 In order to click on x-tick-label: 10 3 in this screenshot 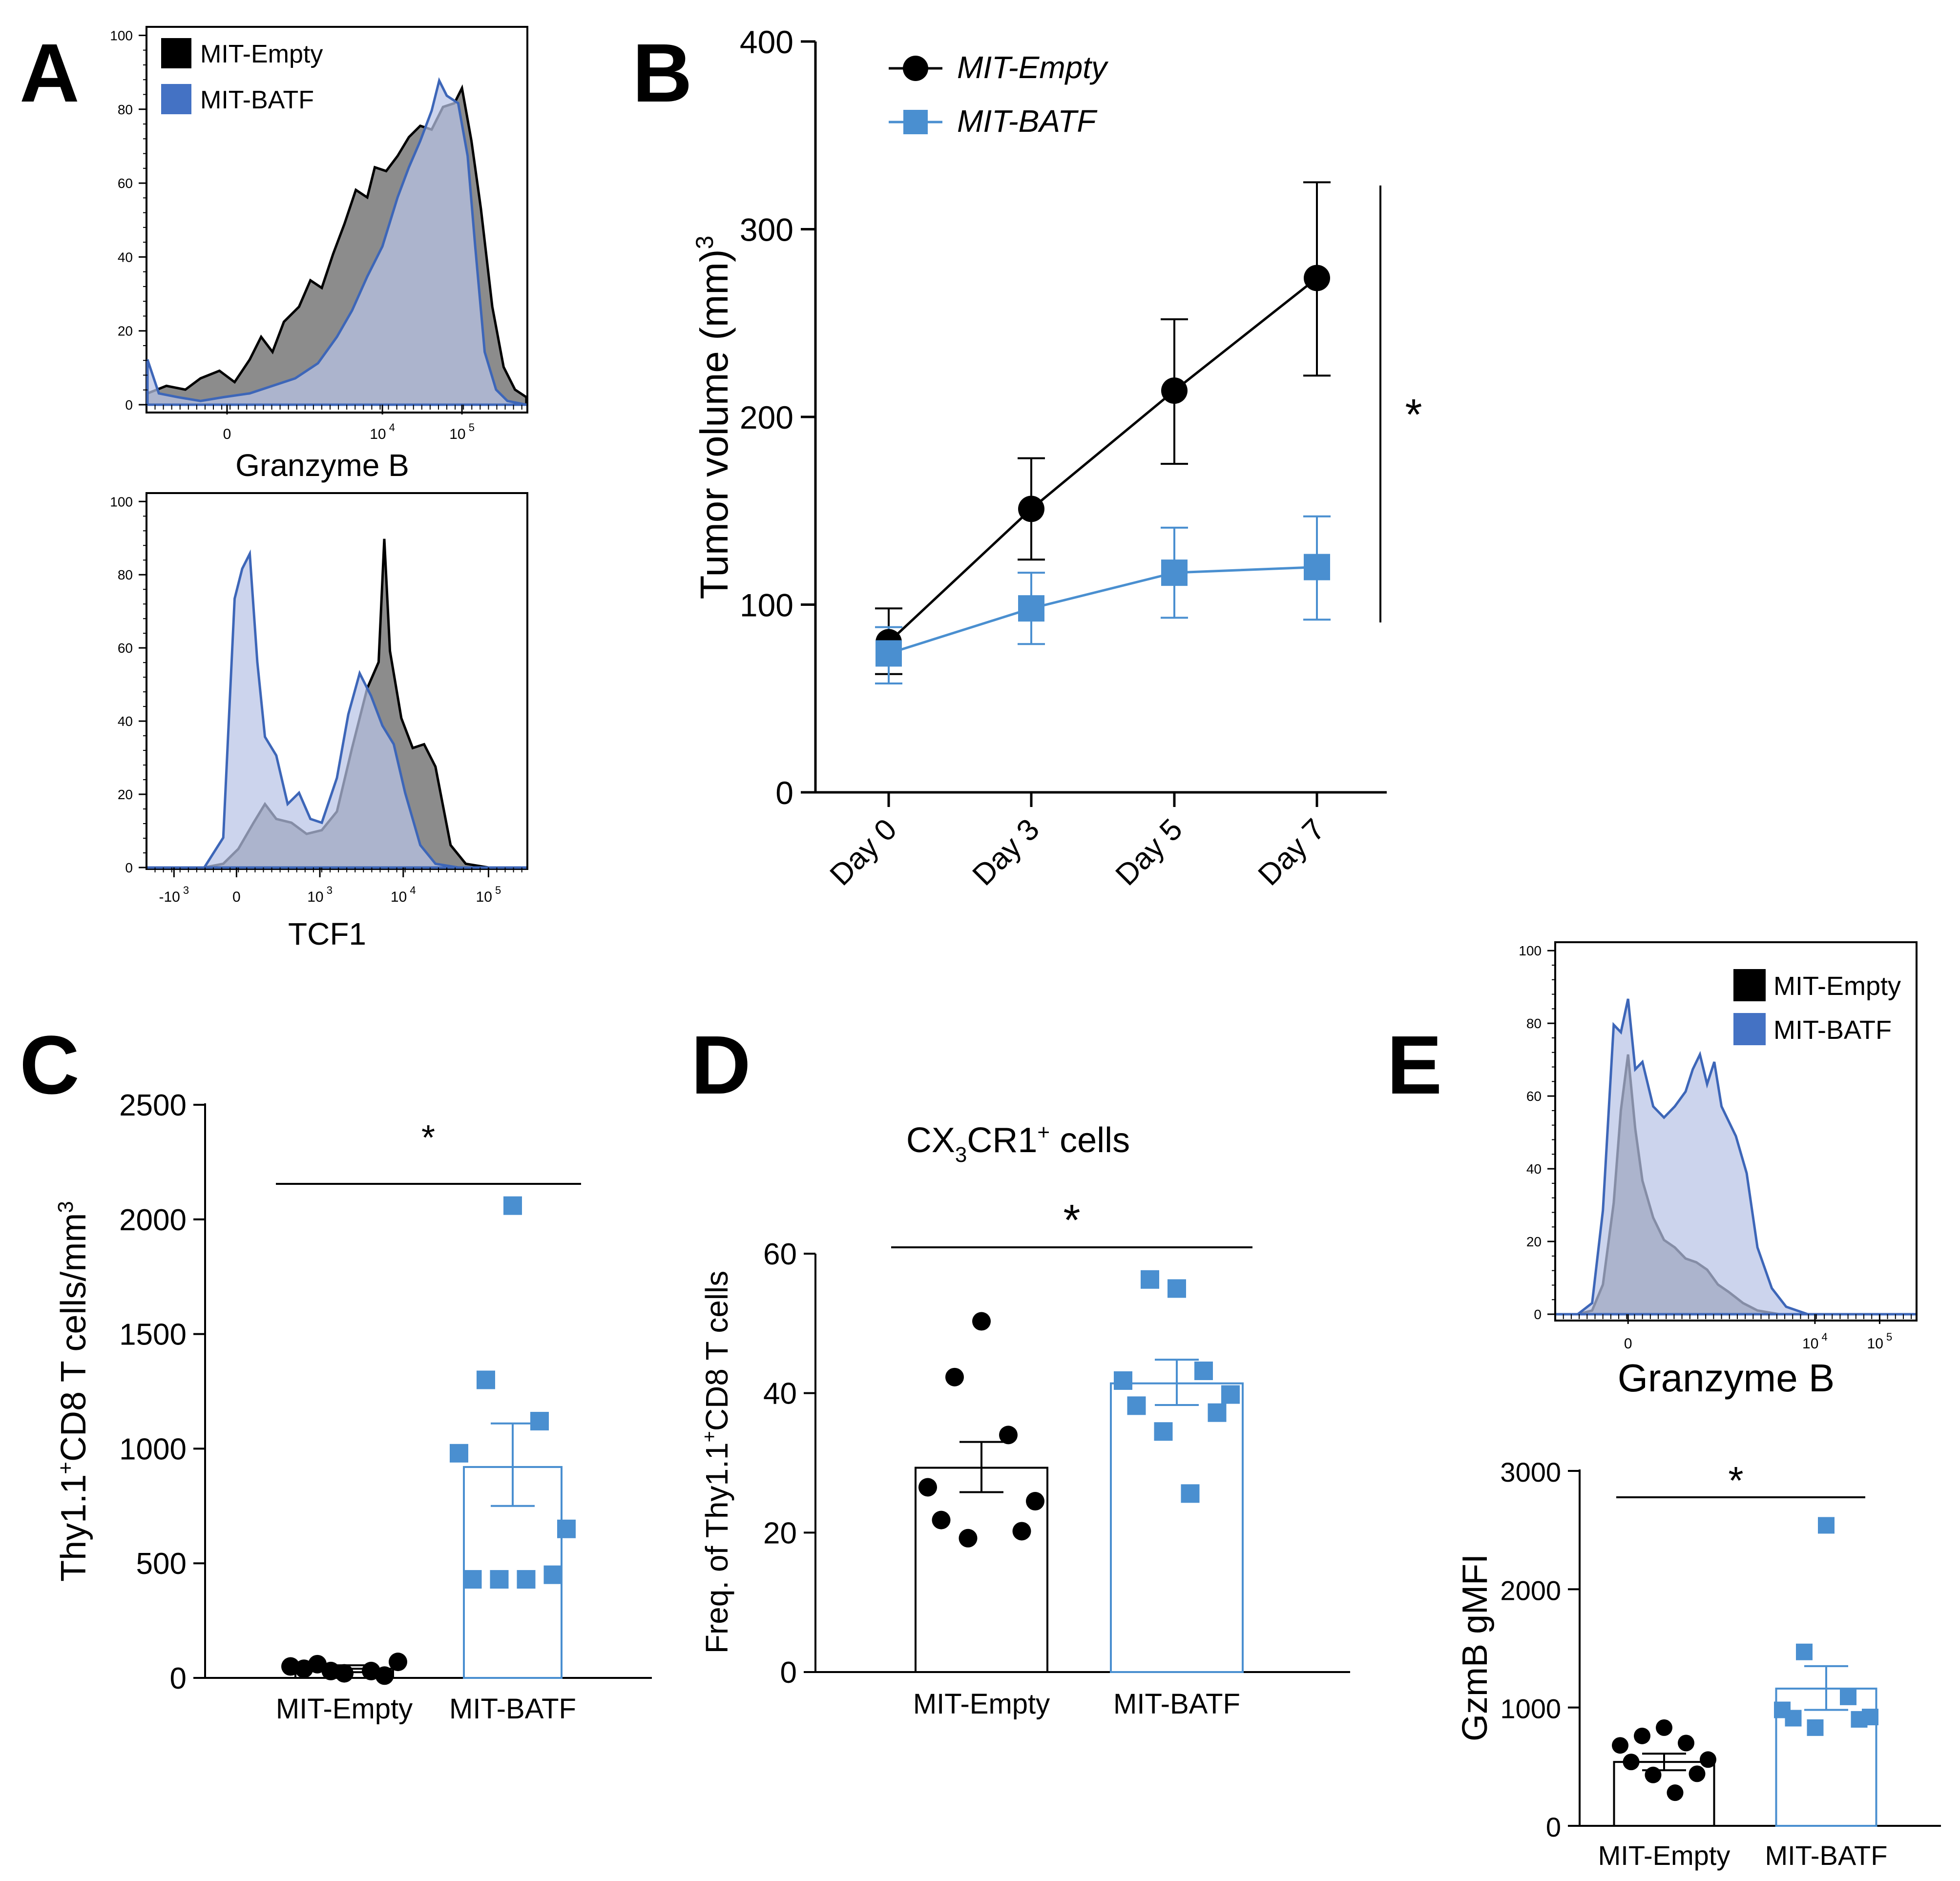, I will do `click(320, 894)`.